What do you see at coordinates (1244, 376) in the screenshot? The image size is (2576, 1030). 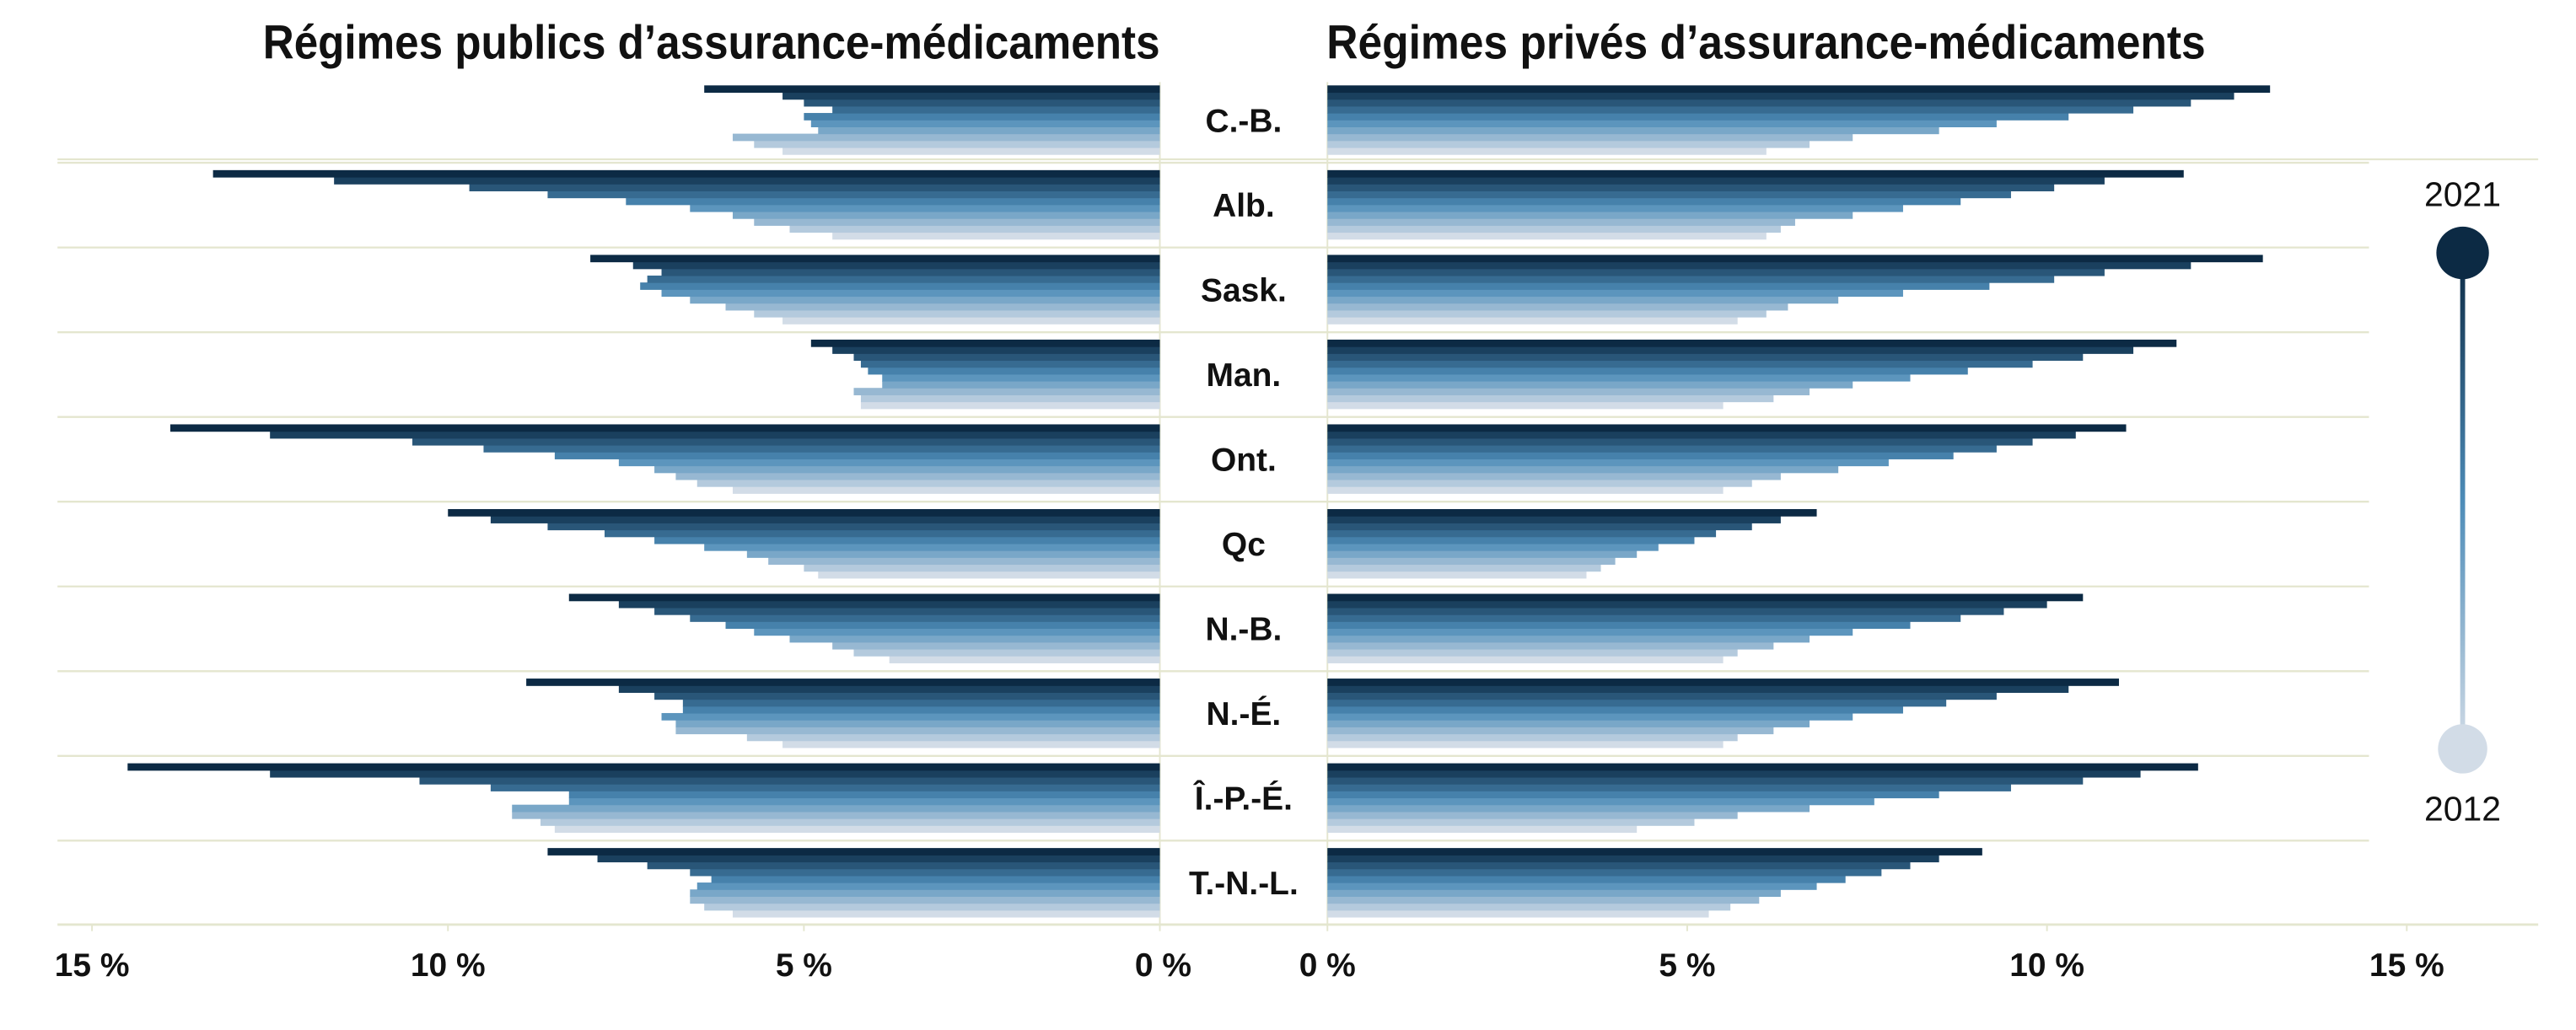 I see `category-label: Man.` at bounding box center [1244, 376].